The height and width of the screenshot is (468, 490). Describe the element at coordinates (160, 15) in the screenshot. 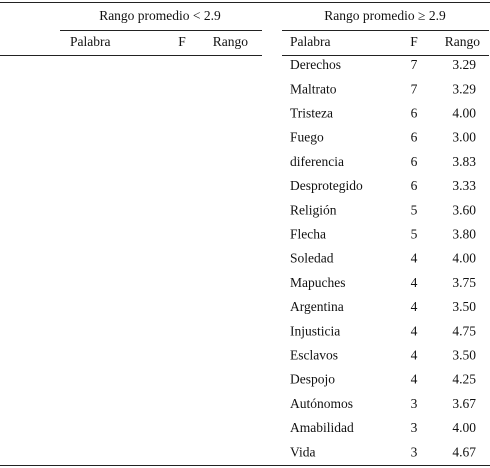

I see `group-header: Rango promedio < 2.9` at that location.